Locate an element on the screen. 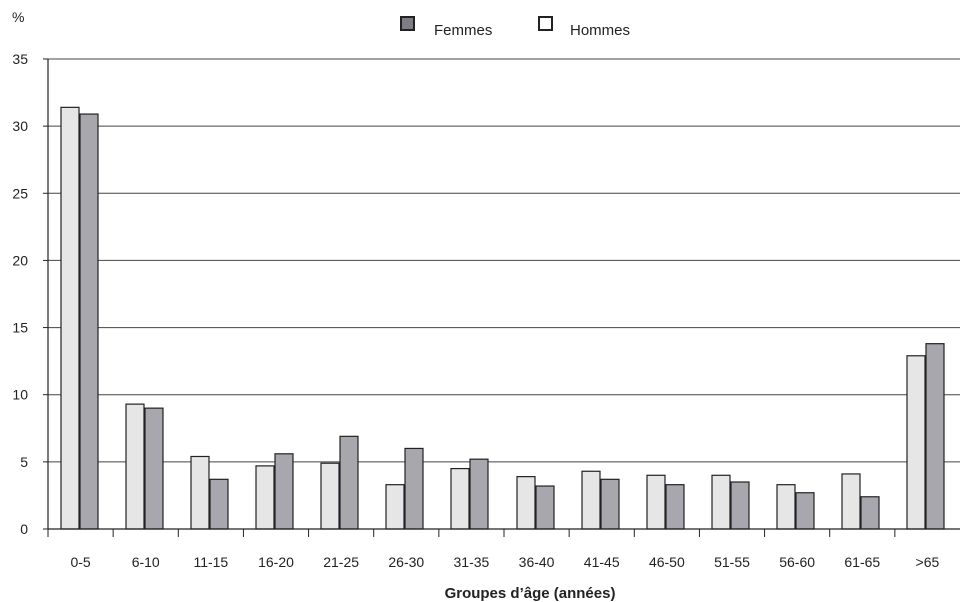 Image resolution: width=960 pixels, height=602 pixels. x-tick-label-36-40: 36-40 is located at coordinates (537, 562).